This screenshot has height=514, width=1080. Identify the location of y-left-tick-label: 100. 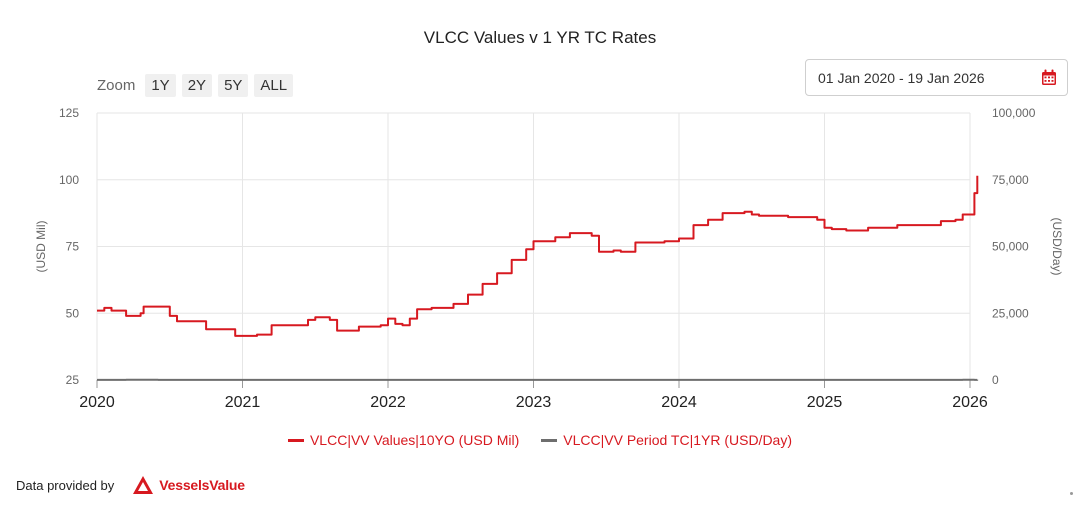
(69, 180).